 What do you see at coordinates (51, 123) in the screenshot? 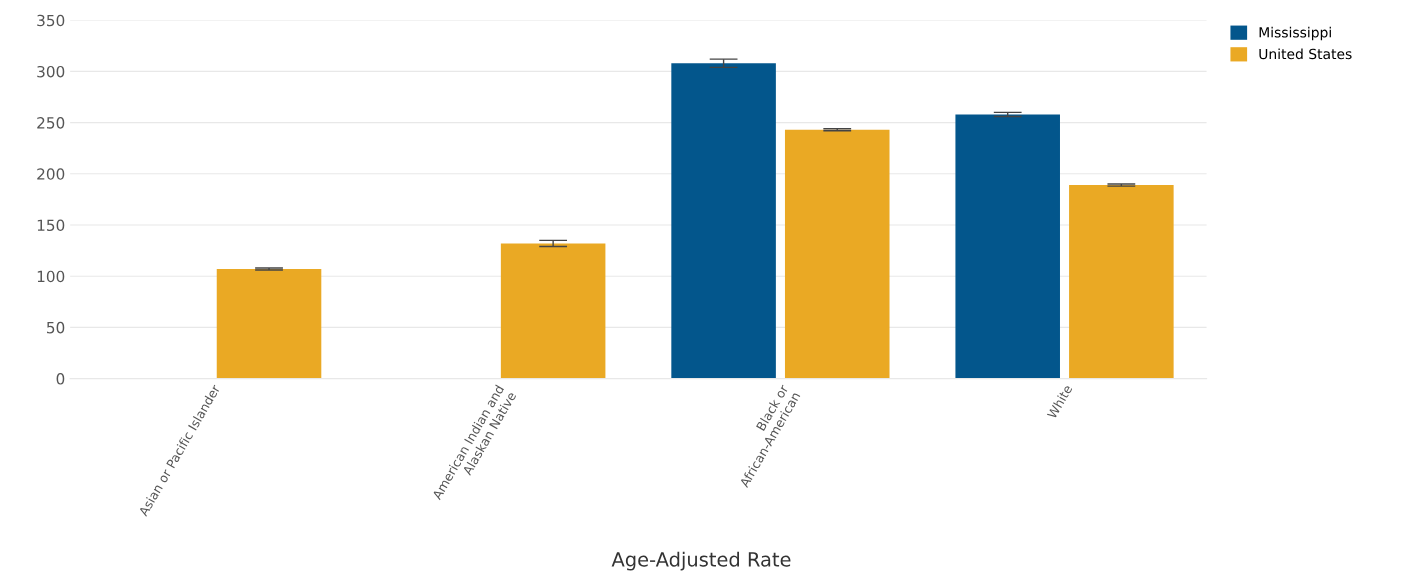
I see `y-tick-label: 250` at bounding box center [51, 123].